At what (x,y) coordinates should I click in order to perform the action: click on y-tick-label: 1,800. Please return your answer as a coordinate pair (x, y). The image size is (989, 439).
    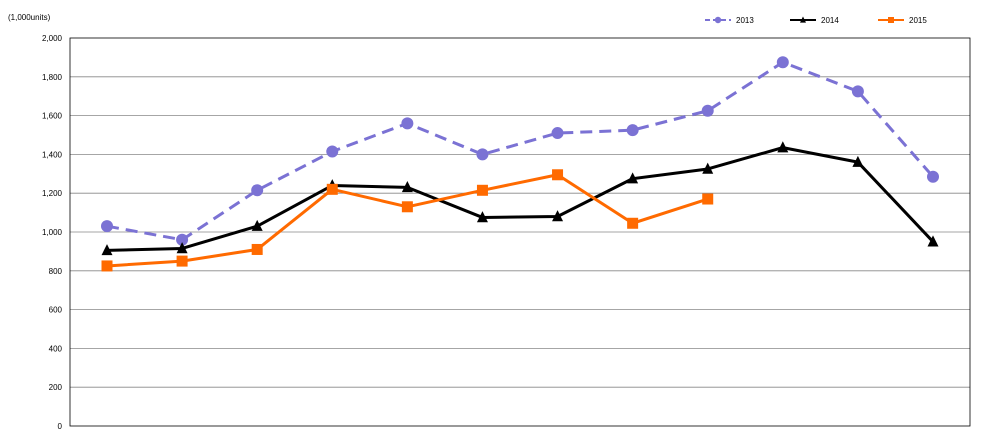
    Looking at the image, I should click on (52, 77).